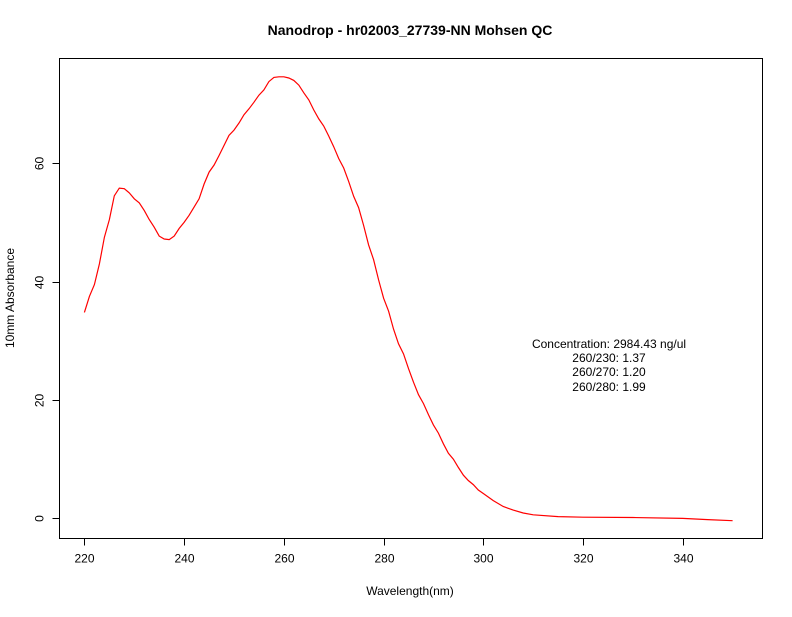 This screenshot has height=617, width=792. Describe the element at coordinates (40, 401) in the screenshot. I see `y-tick-label: 20` at that location.